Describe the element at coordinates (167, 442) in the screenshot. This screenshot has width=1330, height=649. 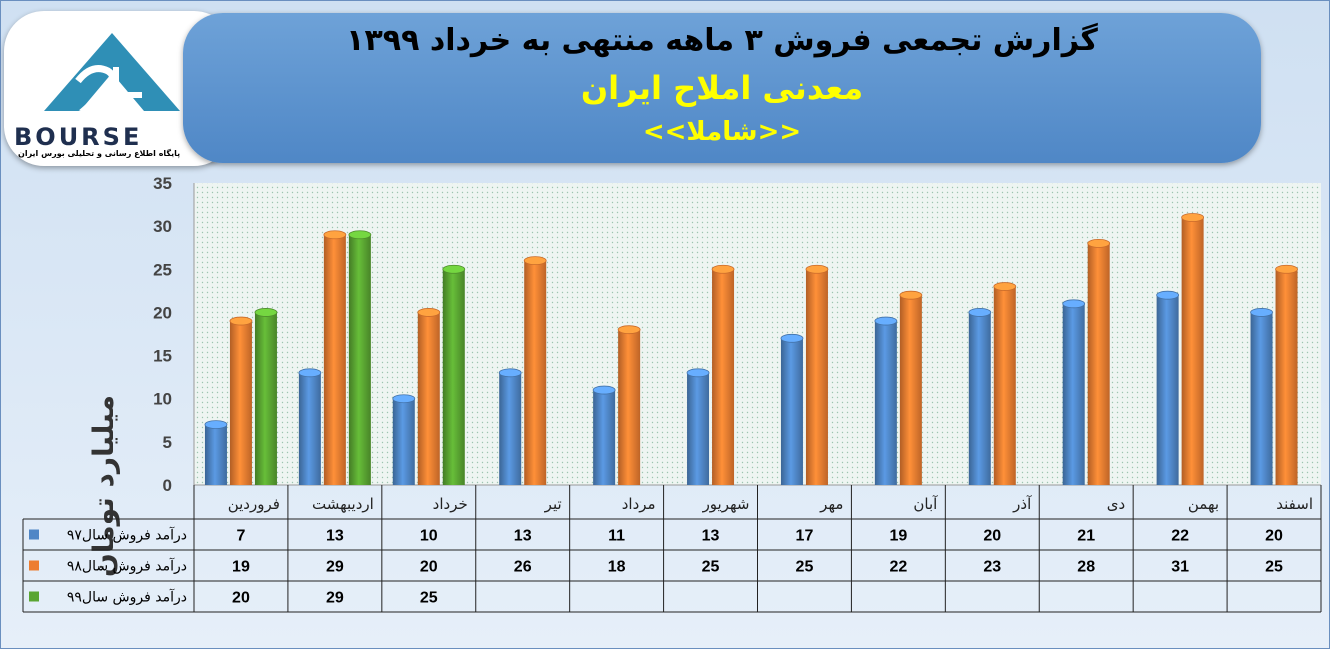
I see `y-tick-label: 5` at that location.